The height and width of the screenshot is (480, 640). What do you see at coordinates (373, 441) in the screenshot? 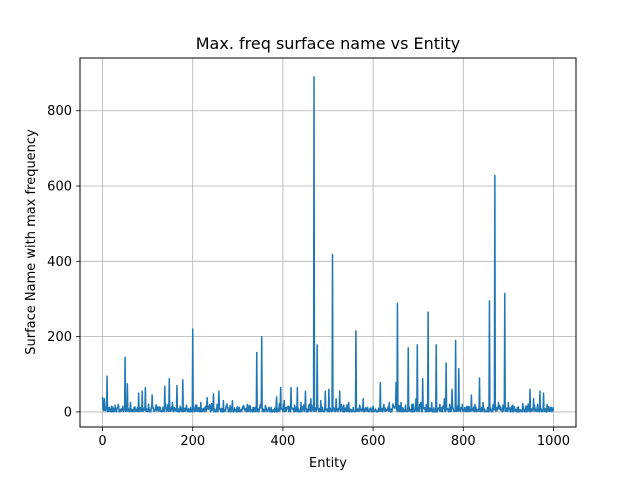
I see `x-tick-label: 600` at bounding box center [373, 441].